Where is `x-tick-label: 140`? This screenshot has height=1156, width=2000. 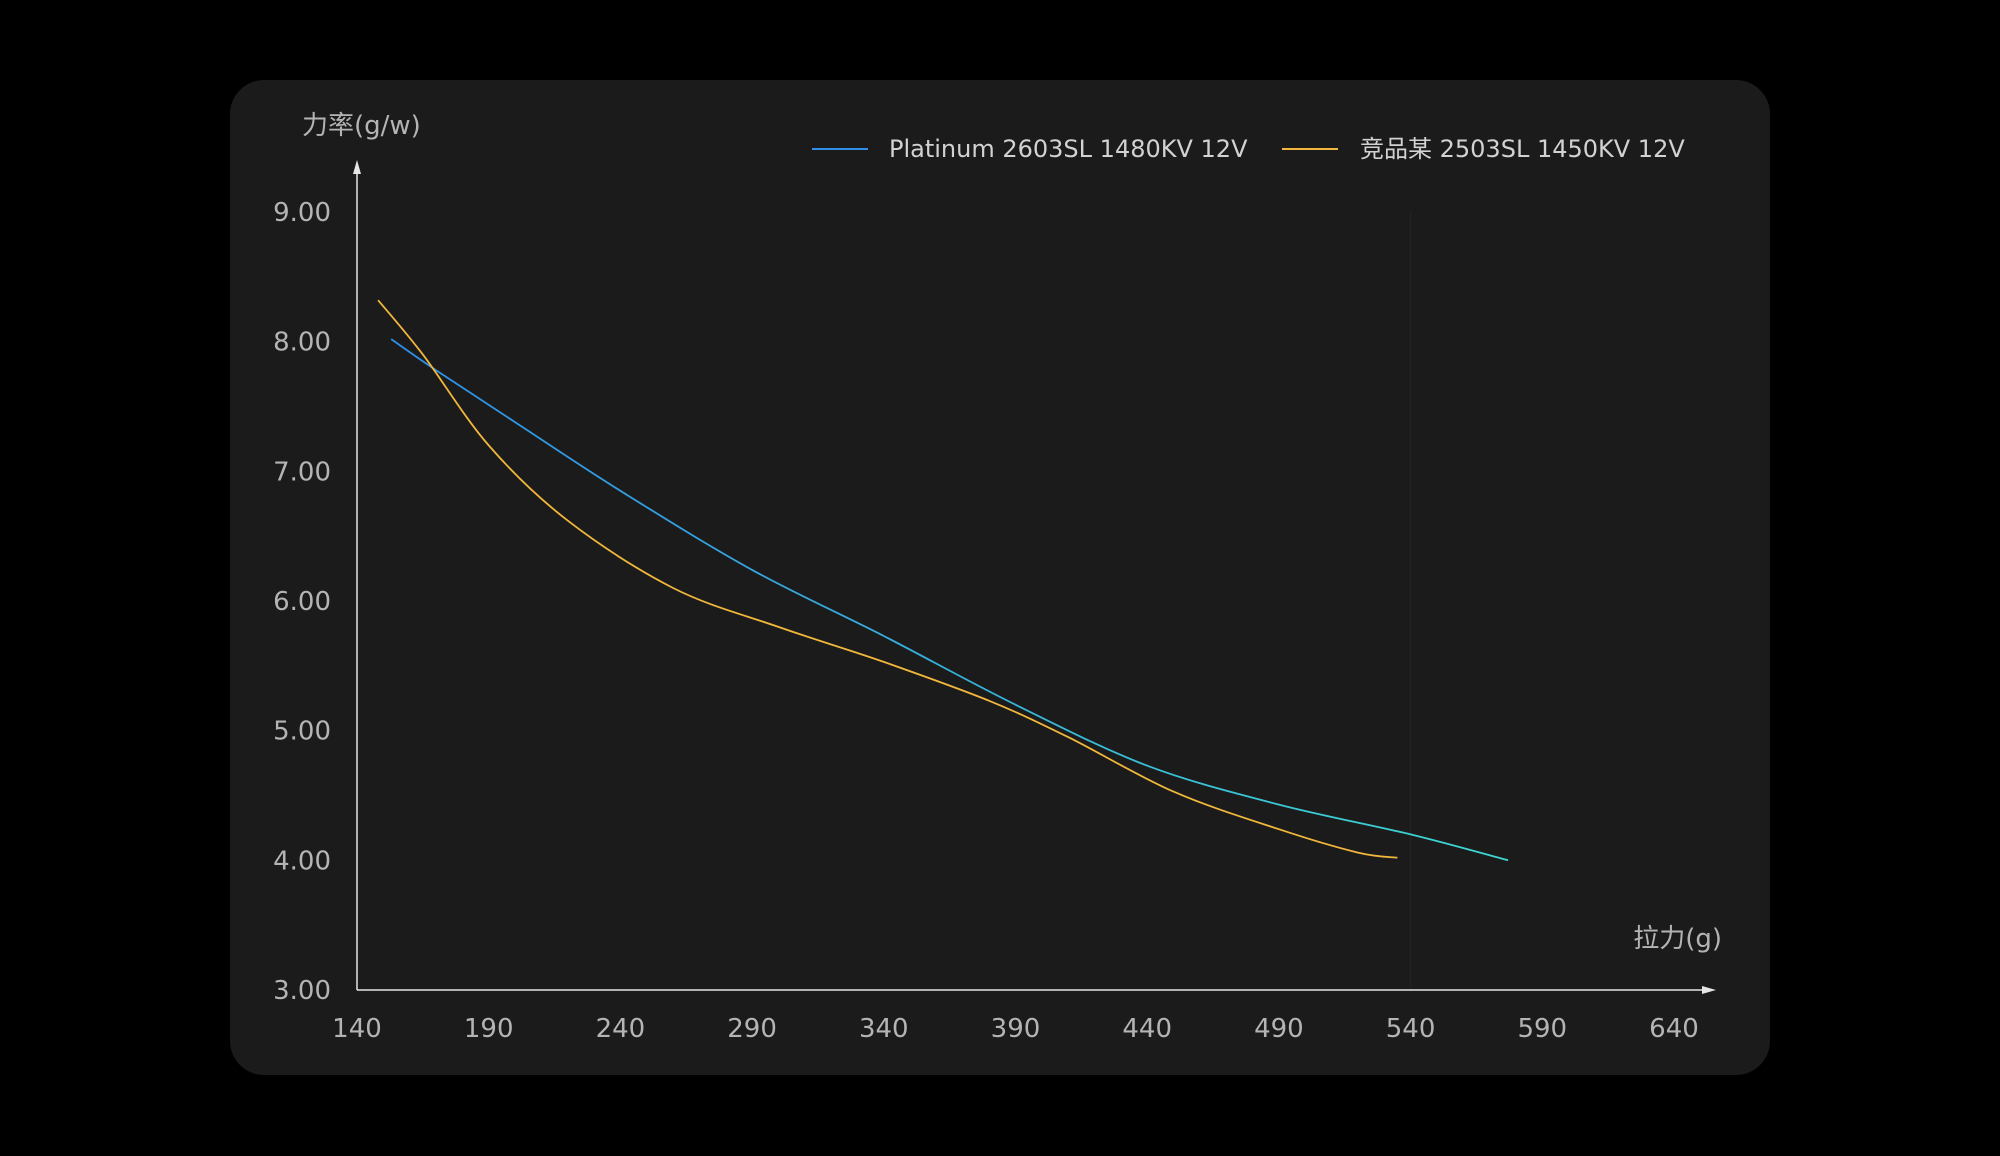
x-tick-label: 140 is located at coordinates (357, 1029).